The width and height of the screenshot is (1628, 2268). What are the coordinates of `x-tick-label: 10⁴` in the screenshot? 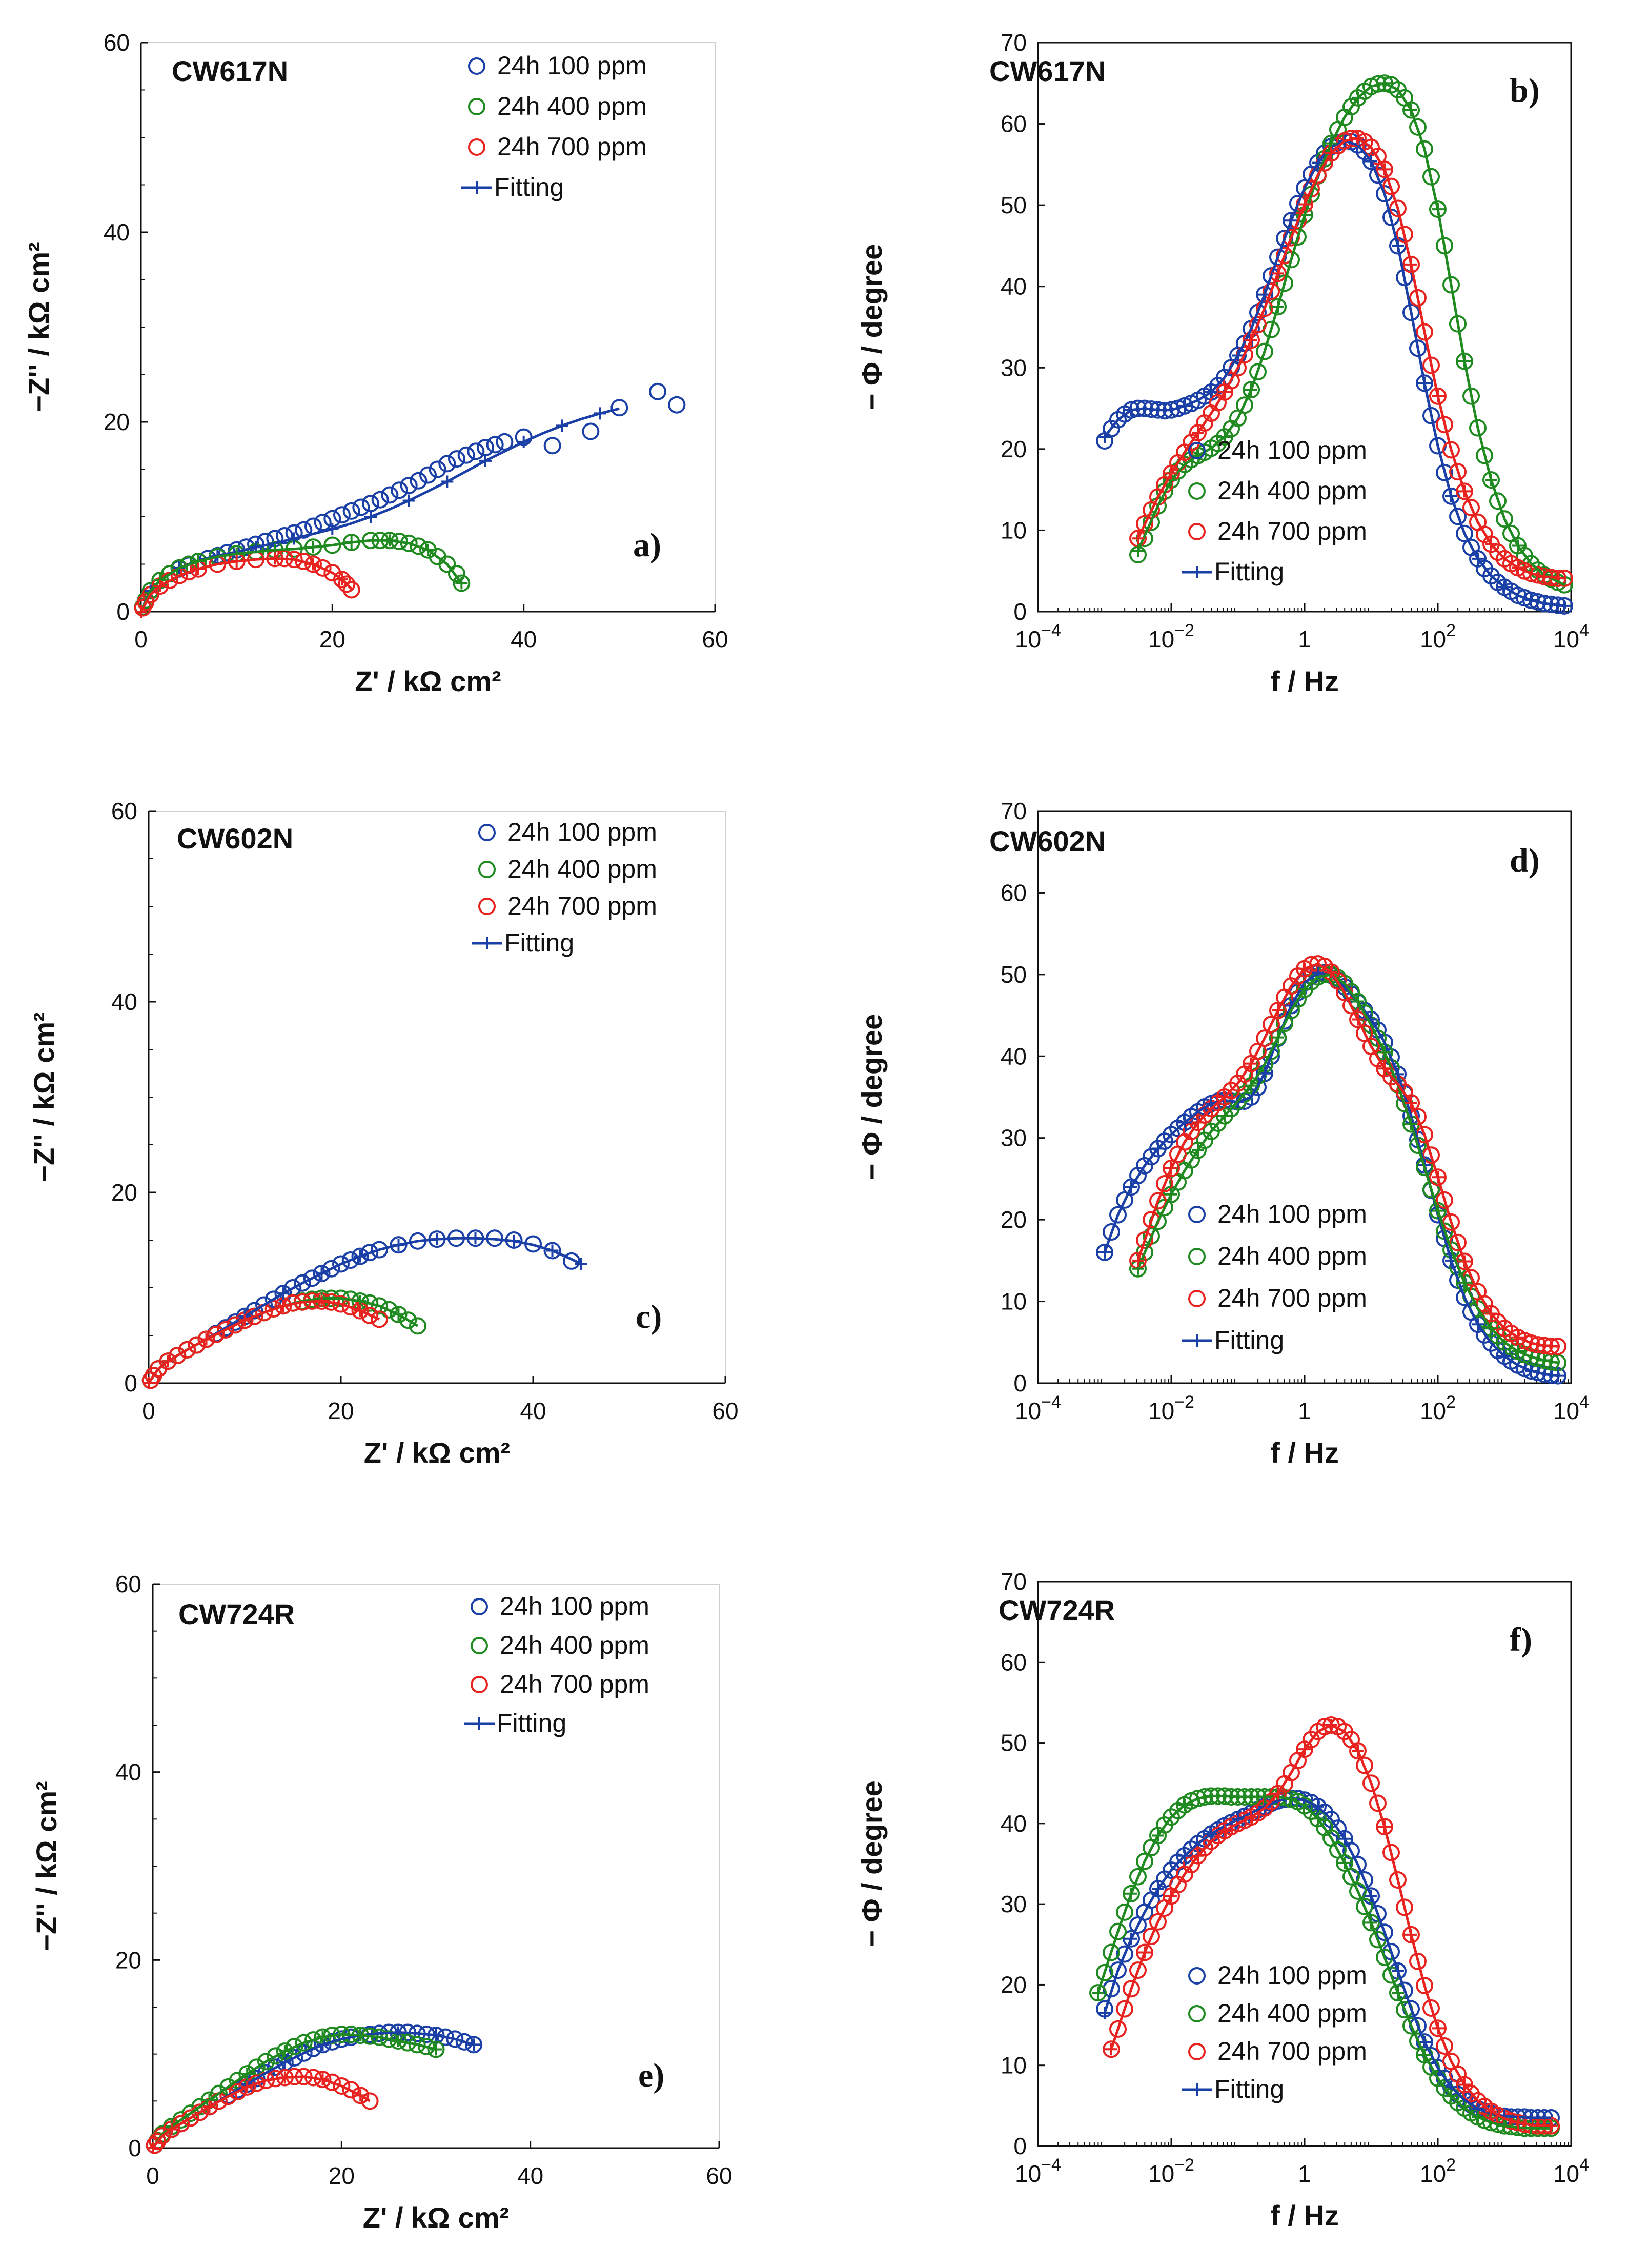 It's located at (1571, 637).